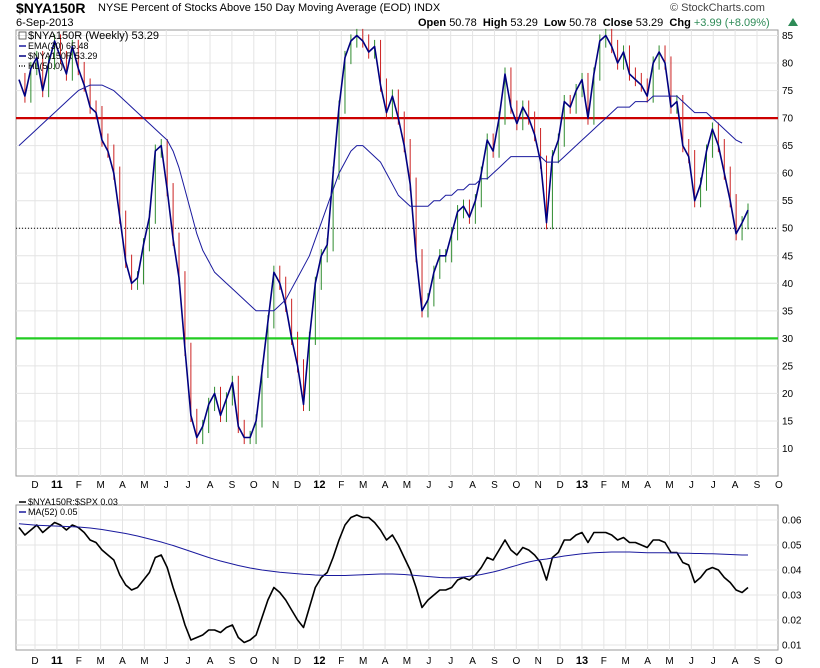  Describe the element at coordinates (792, 521) in the screenshot. I see `y-tick-label: 0.06` at that location.